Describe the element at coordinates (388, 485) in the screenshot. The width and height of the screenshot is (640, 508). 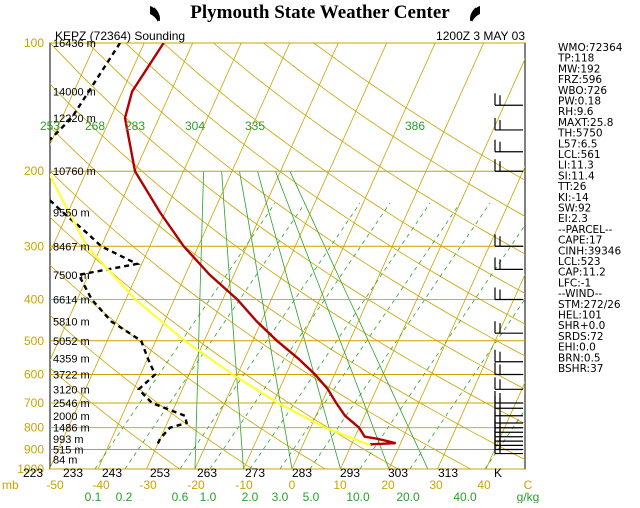
I see `celsius-tick-label: 20` at that location.